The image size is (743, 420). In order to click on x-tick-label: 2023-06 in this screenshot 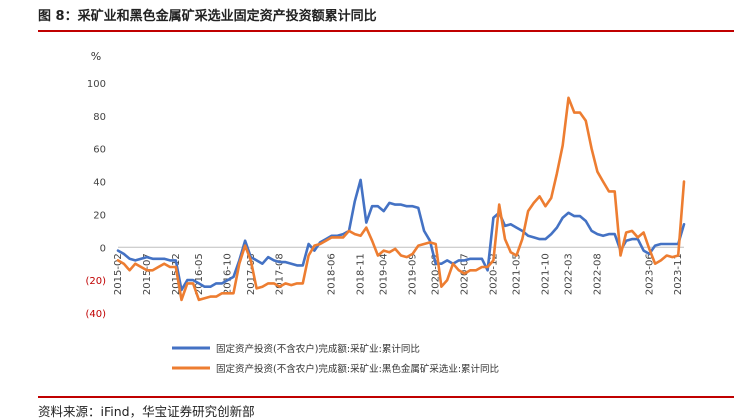, I will do `click(649, 274)`.